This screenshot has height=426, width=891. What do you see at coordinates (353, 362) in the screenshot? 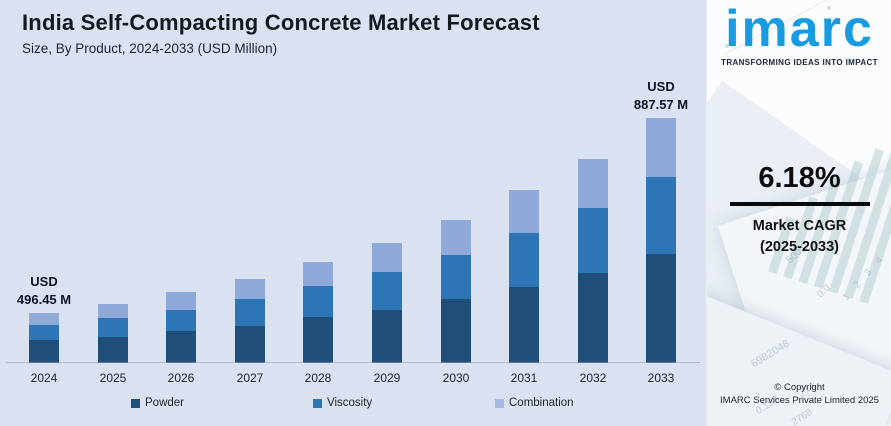
I see `x-axis-line` at bounding box center [353, 362].